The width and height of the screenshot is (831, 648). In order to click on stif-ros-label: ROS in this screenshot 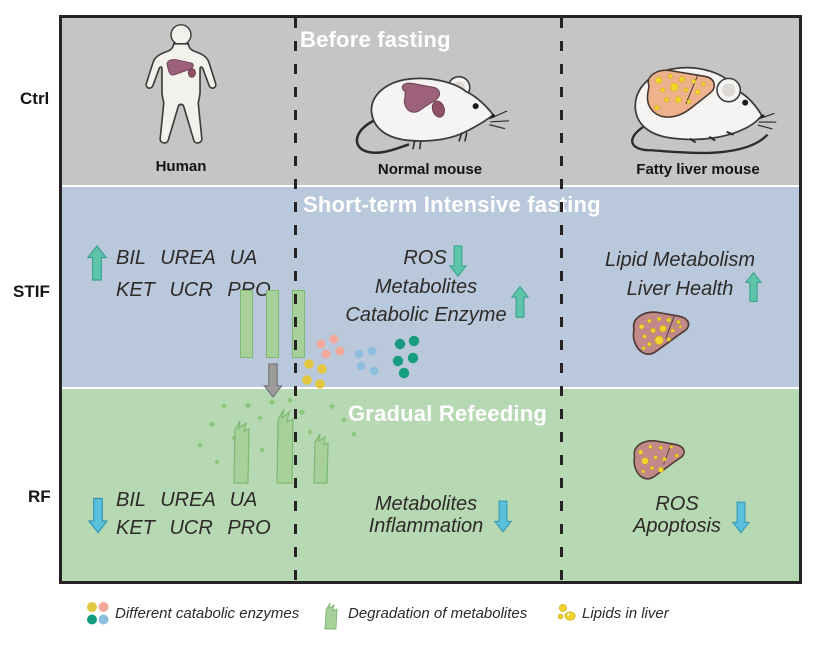, I will do `click(425, 258)`.